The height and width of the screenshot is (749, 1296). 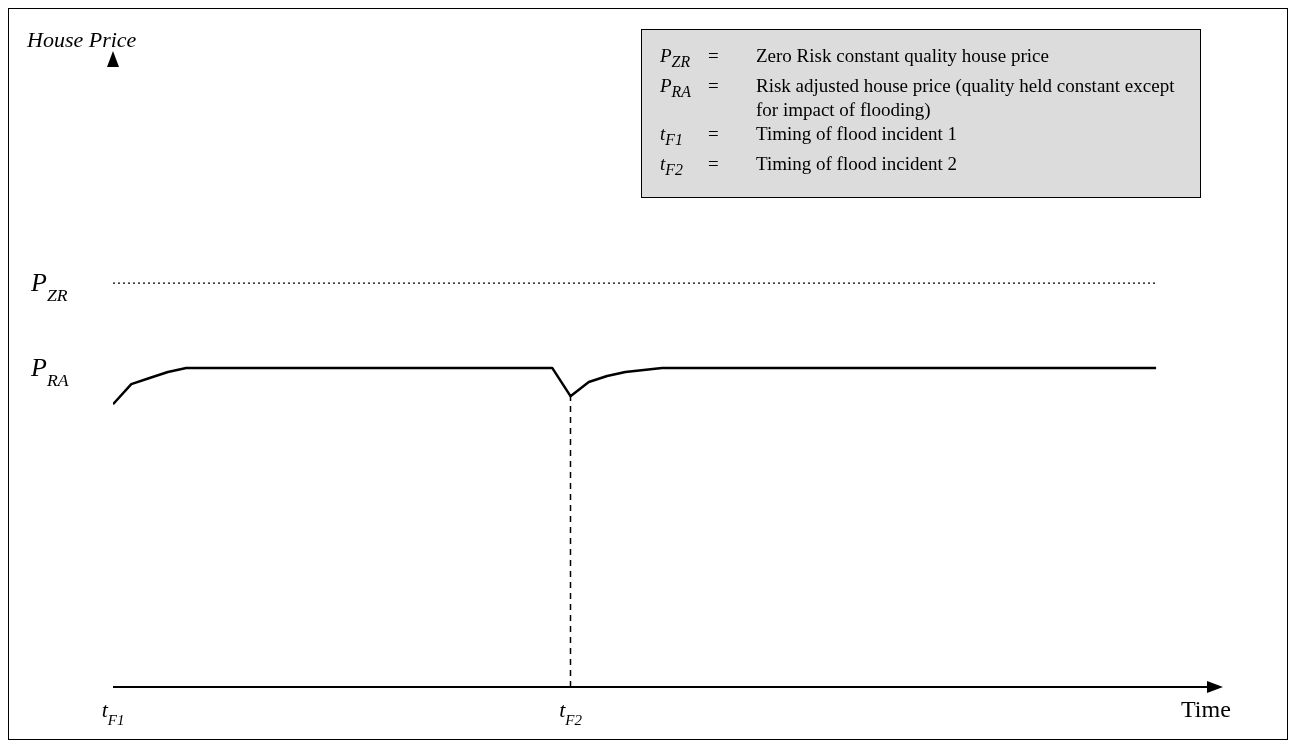 What do you see at coordinates (81, 39) in the screenshot?
I see `text: House Price` at bounding box center [81, 39].